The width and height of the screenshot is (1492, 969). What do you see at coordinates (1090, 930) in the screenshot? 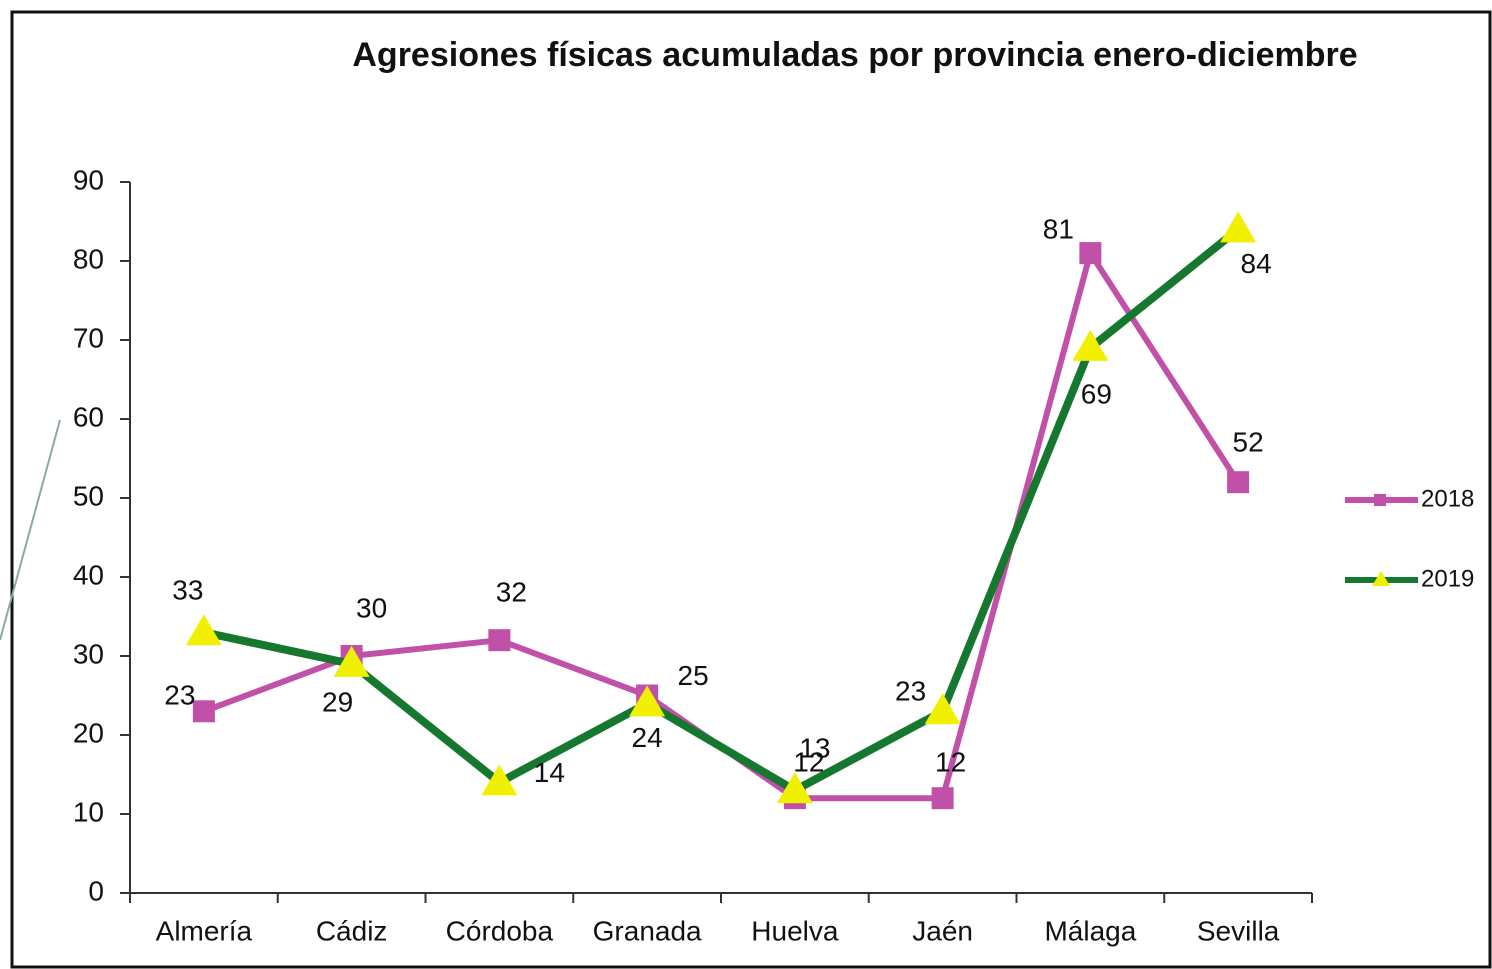
I see `x-tick-label: Málaga` at bounding box center [1090, 930].